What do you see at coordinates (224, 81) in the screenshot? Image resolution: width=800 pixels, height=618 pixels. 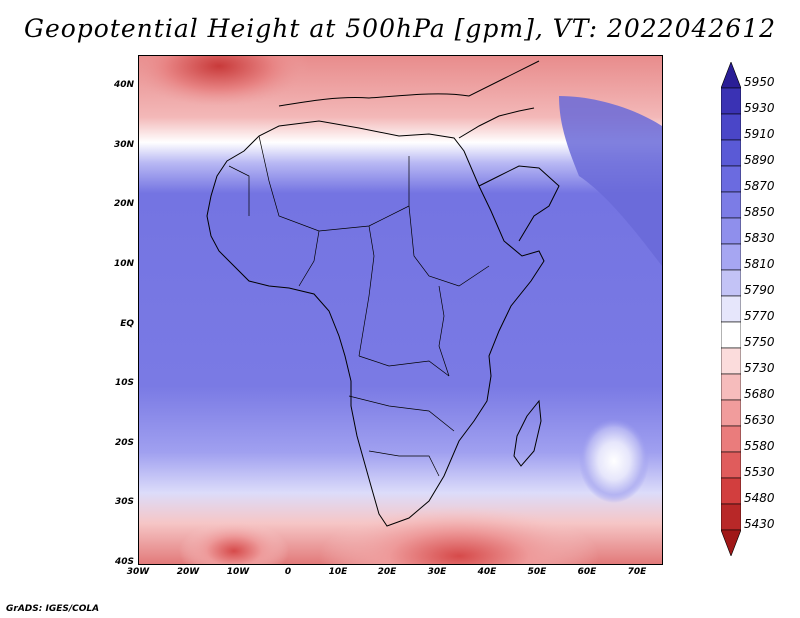 I see `north-low` at bounding box center [224, 81].